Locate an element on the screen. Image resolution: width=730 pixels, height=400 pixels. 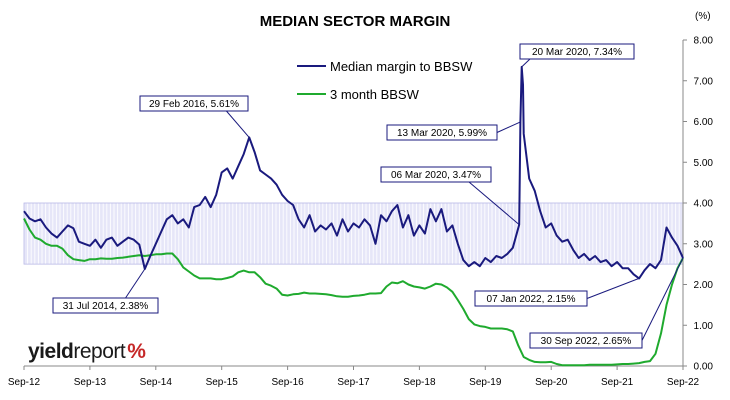
logo-text-report: report is located at coordinates (99, 351).